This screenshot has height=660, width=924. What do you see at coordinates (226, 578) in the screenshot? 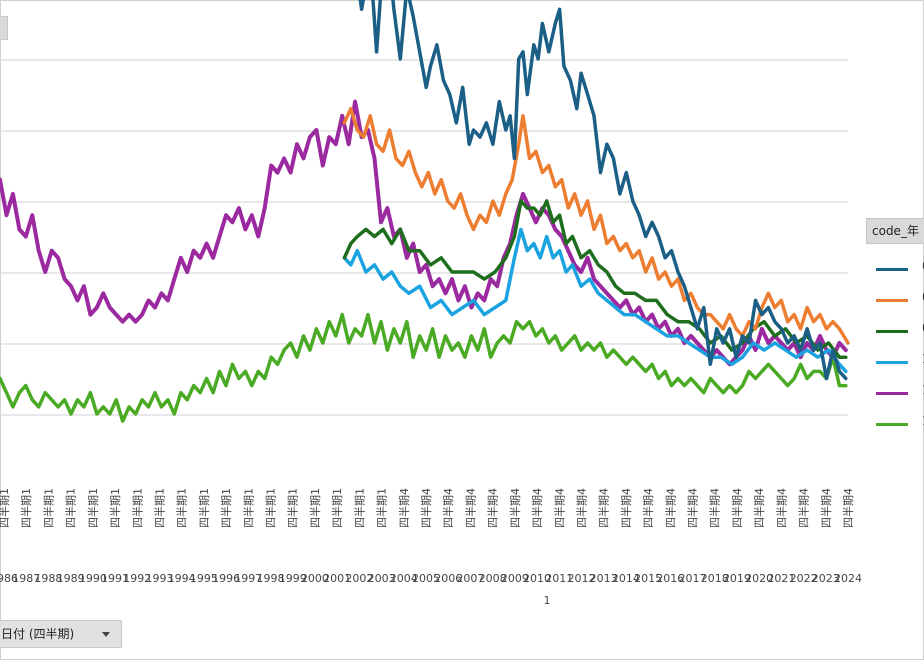
I see `x-tick-year-label: 1996` at bounding box center [226, 578].